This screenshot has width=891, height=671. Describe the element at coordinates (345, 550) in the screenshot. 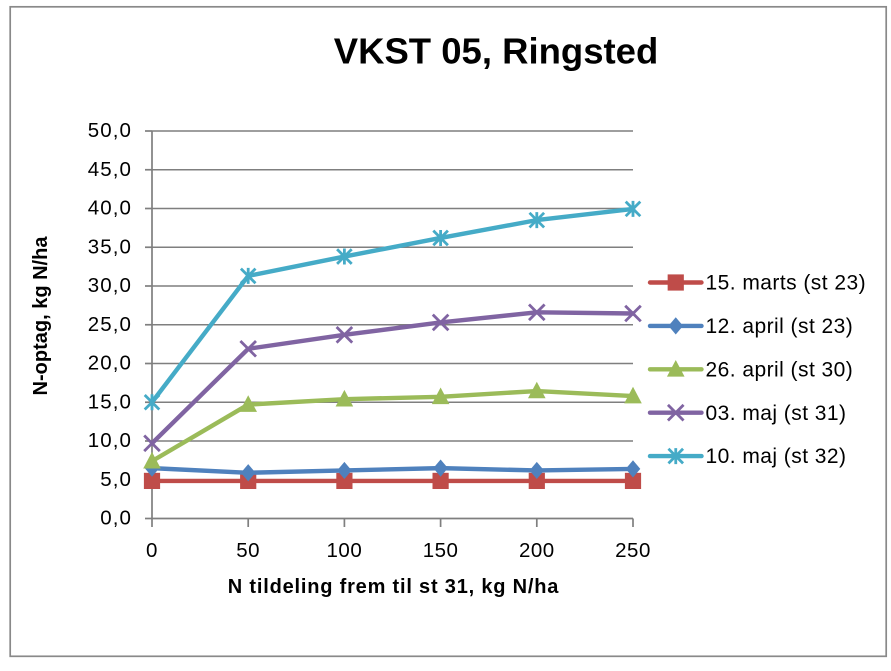

I see `svg-text: 100` at that location.